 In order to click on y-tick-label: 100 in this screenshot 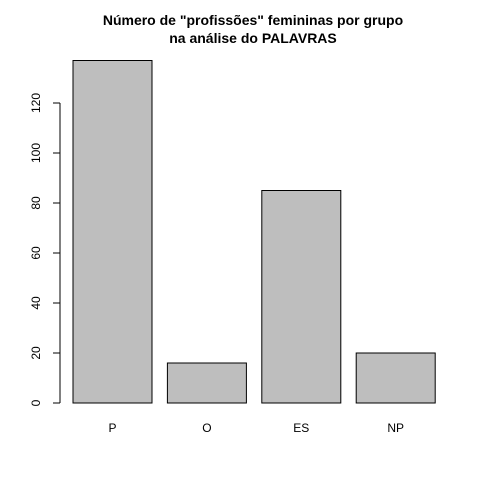, I will do `click(36, 153)`.